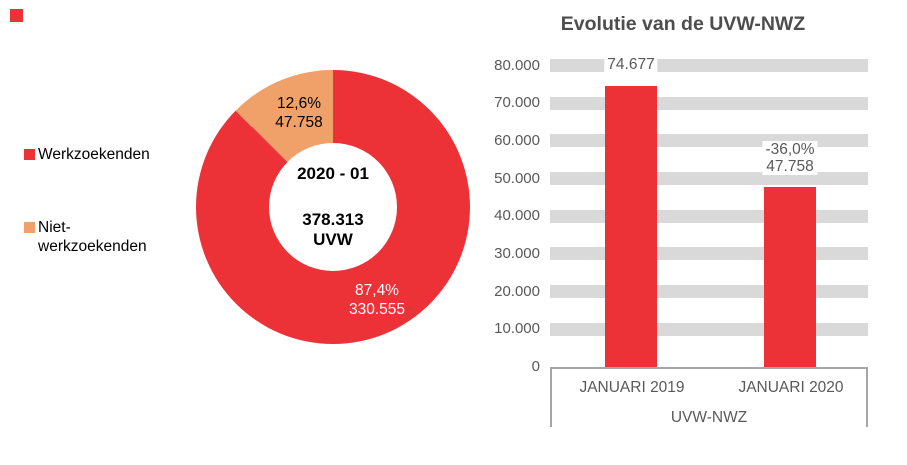  Describe the element at coordinates (517, 140) in the screenshot. I see `y-axis-tick-label: 60.000` at that location.